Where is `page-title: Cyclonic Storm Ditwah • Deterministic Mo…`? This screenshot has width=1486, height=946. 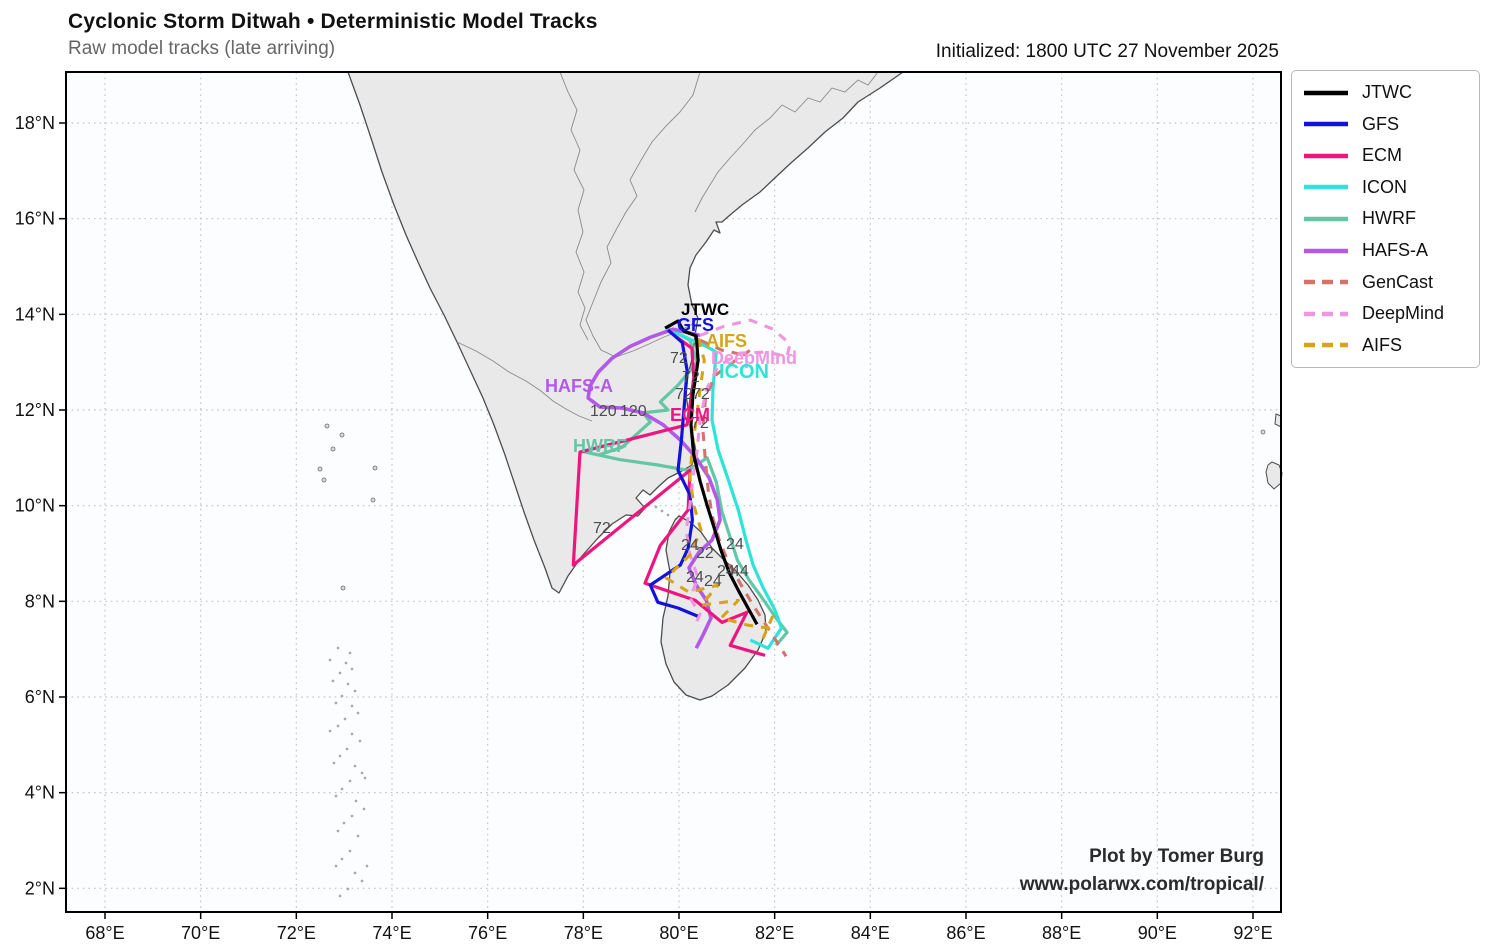
page-title: Cyclonic Storm Ditwah • Deterministic Mo… is located at coordinates (333, 21).